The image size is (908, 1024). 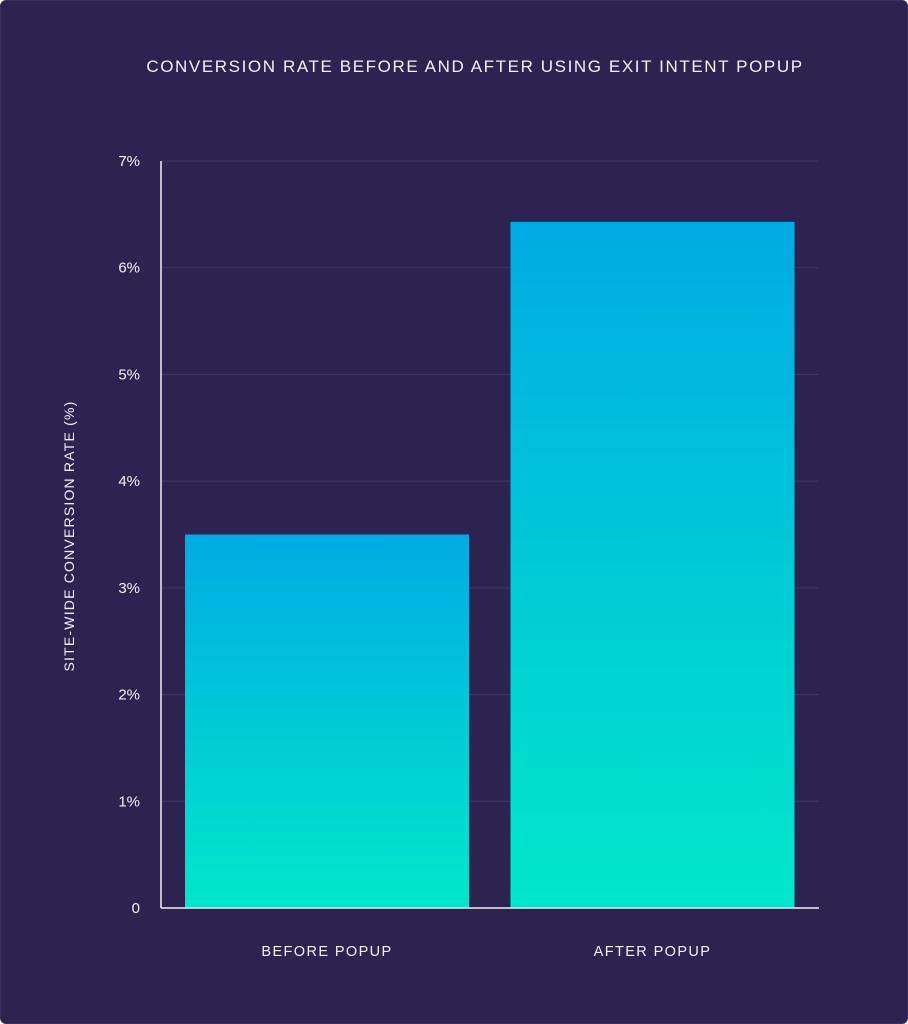 What do you see at coordinates (129, 374) in the screenshot?
I see `y-tick-label: 5%` at bounding box center [129, 374].